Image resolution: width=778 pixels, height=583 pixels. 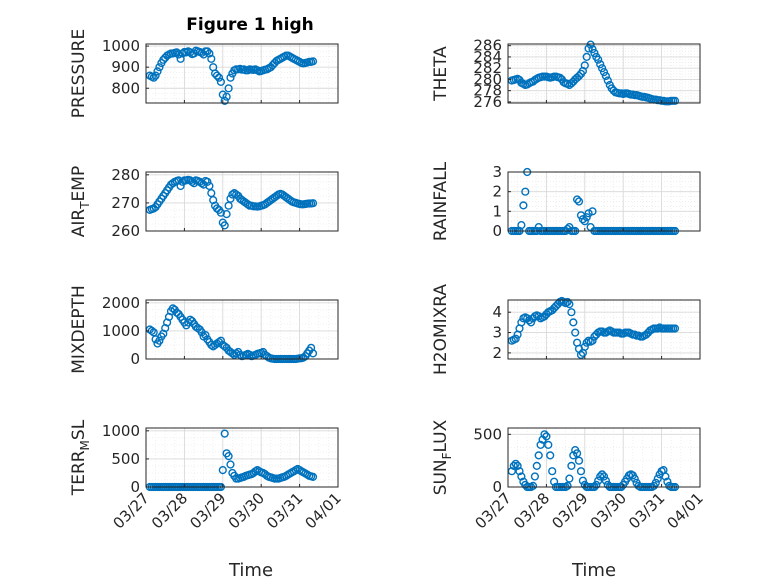 I want to click on y-axis-label: PRESSURE, so click(x=79, y=73).